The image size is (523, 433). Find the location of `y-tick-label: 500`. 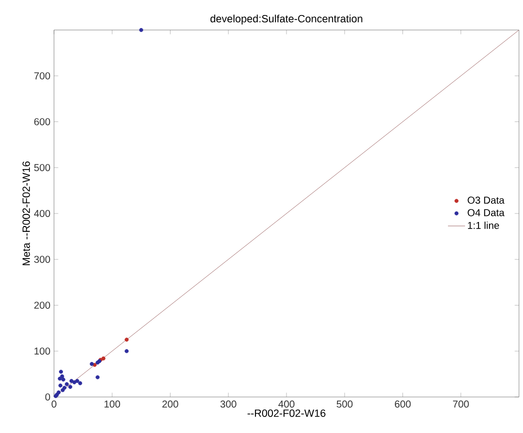

y-tick-label: 500 is located at coordinates (42, 168).